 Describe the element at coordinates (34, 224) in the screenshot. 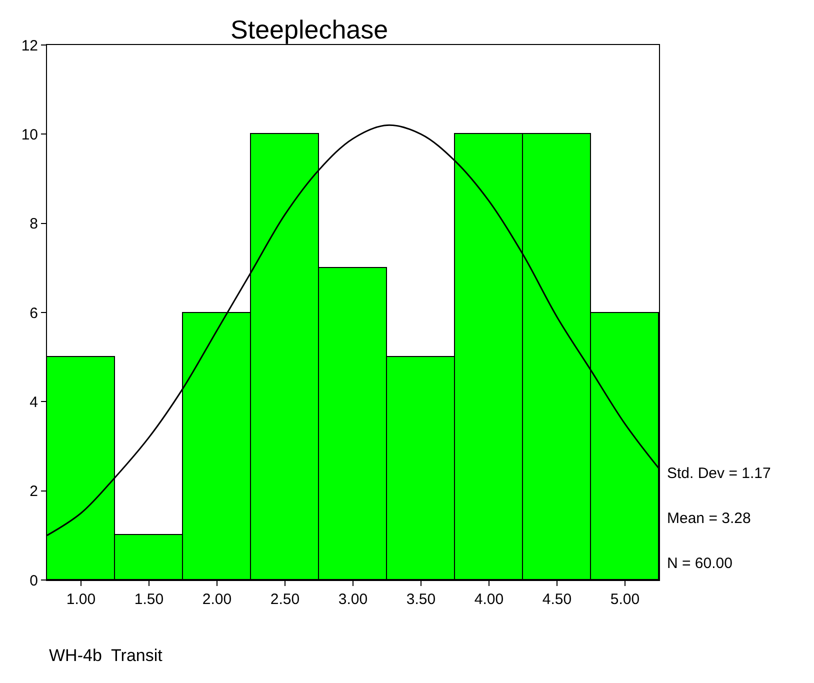

I see `y-tick-label: 8` at that location.